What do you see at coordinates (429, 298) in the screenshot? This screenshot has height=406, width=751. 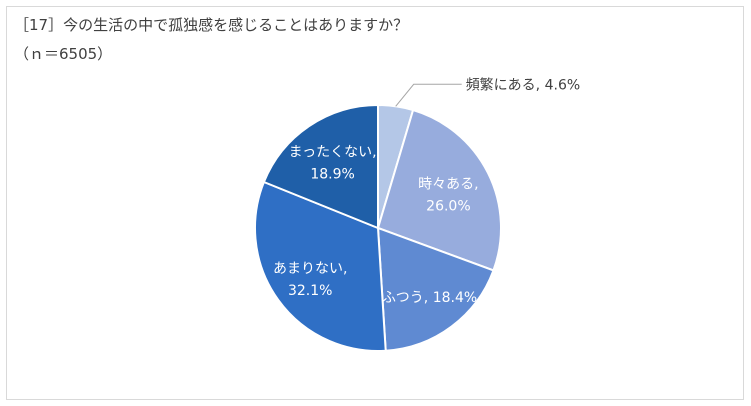 I see `data-label-2: ふつう, 18.4%` at bounding box center [429, 298].